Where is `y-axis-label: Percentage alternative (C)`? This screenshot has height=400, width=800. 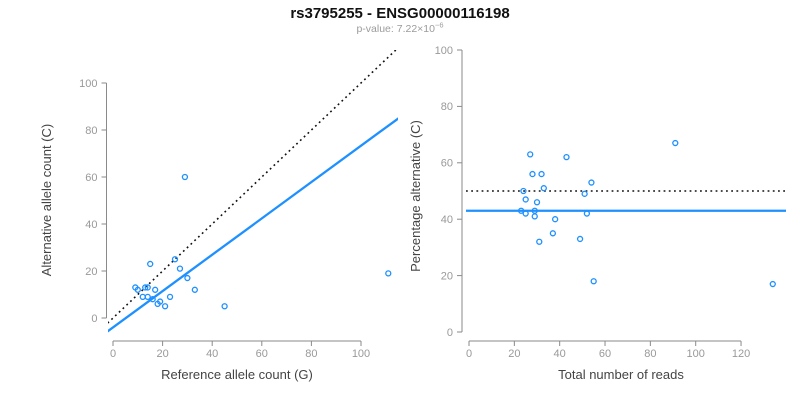
y-axis-label: Percentage alternative (C) is located at coordinates (415, 196).